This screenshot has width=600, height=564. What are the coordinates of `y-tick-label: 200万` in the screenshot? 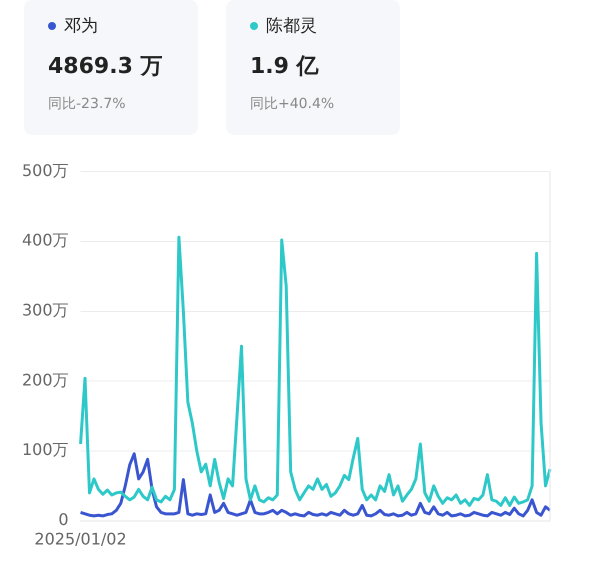 It's located at (45, 380).